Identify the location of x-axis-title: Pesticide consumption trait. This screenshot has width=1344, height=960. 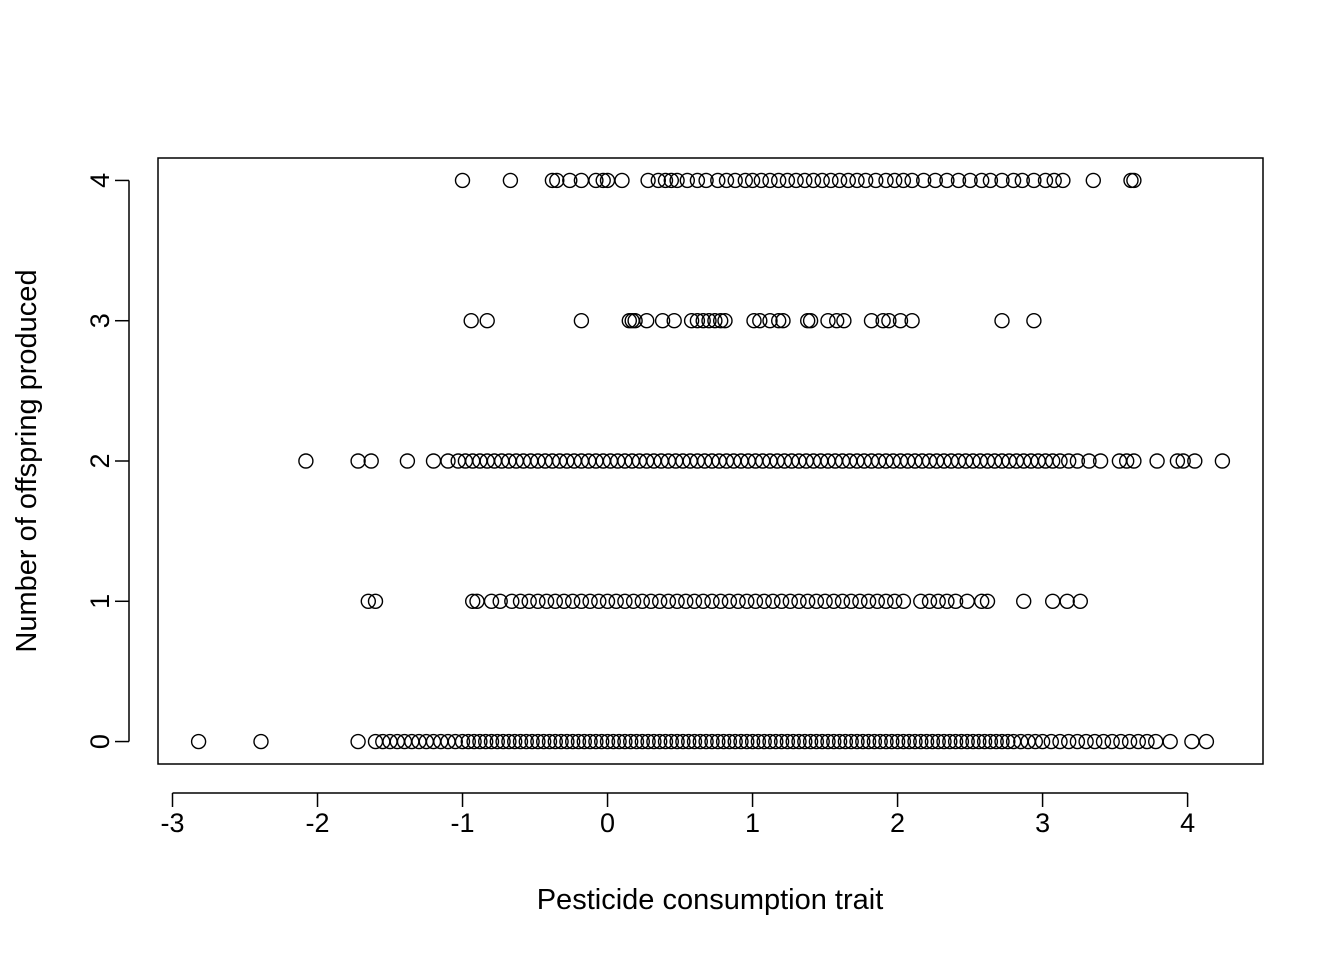
(710, 900).